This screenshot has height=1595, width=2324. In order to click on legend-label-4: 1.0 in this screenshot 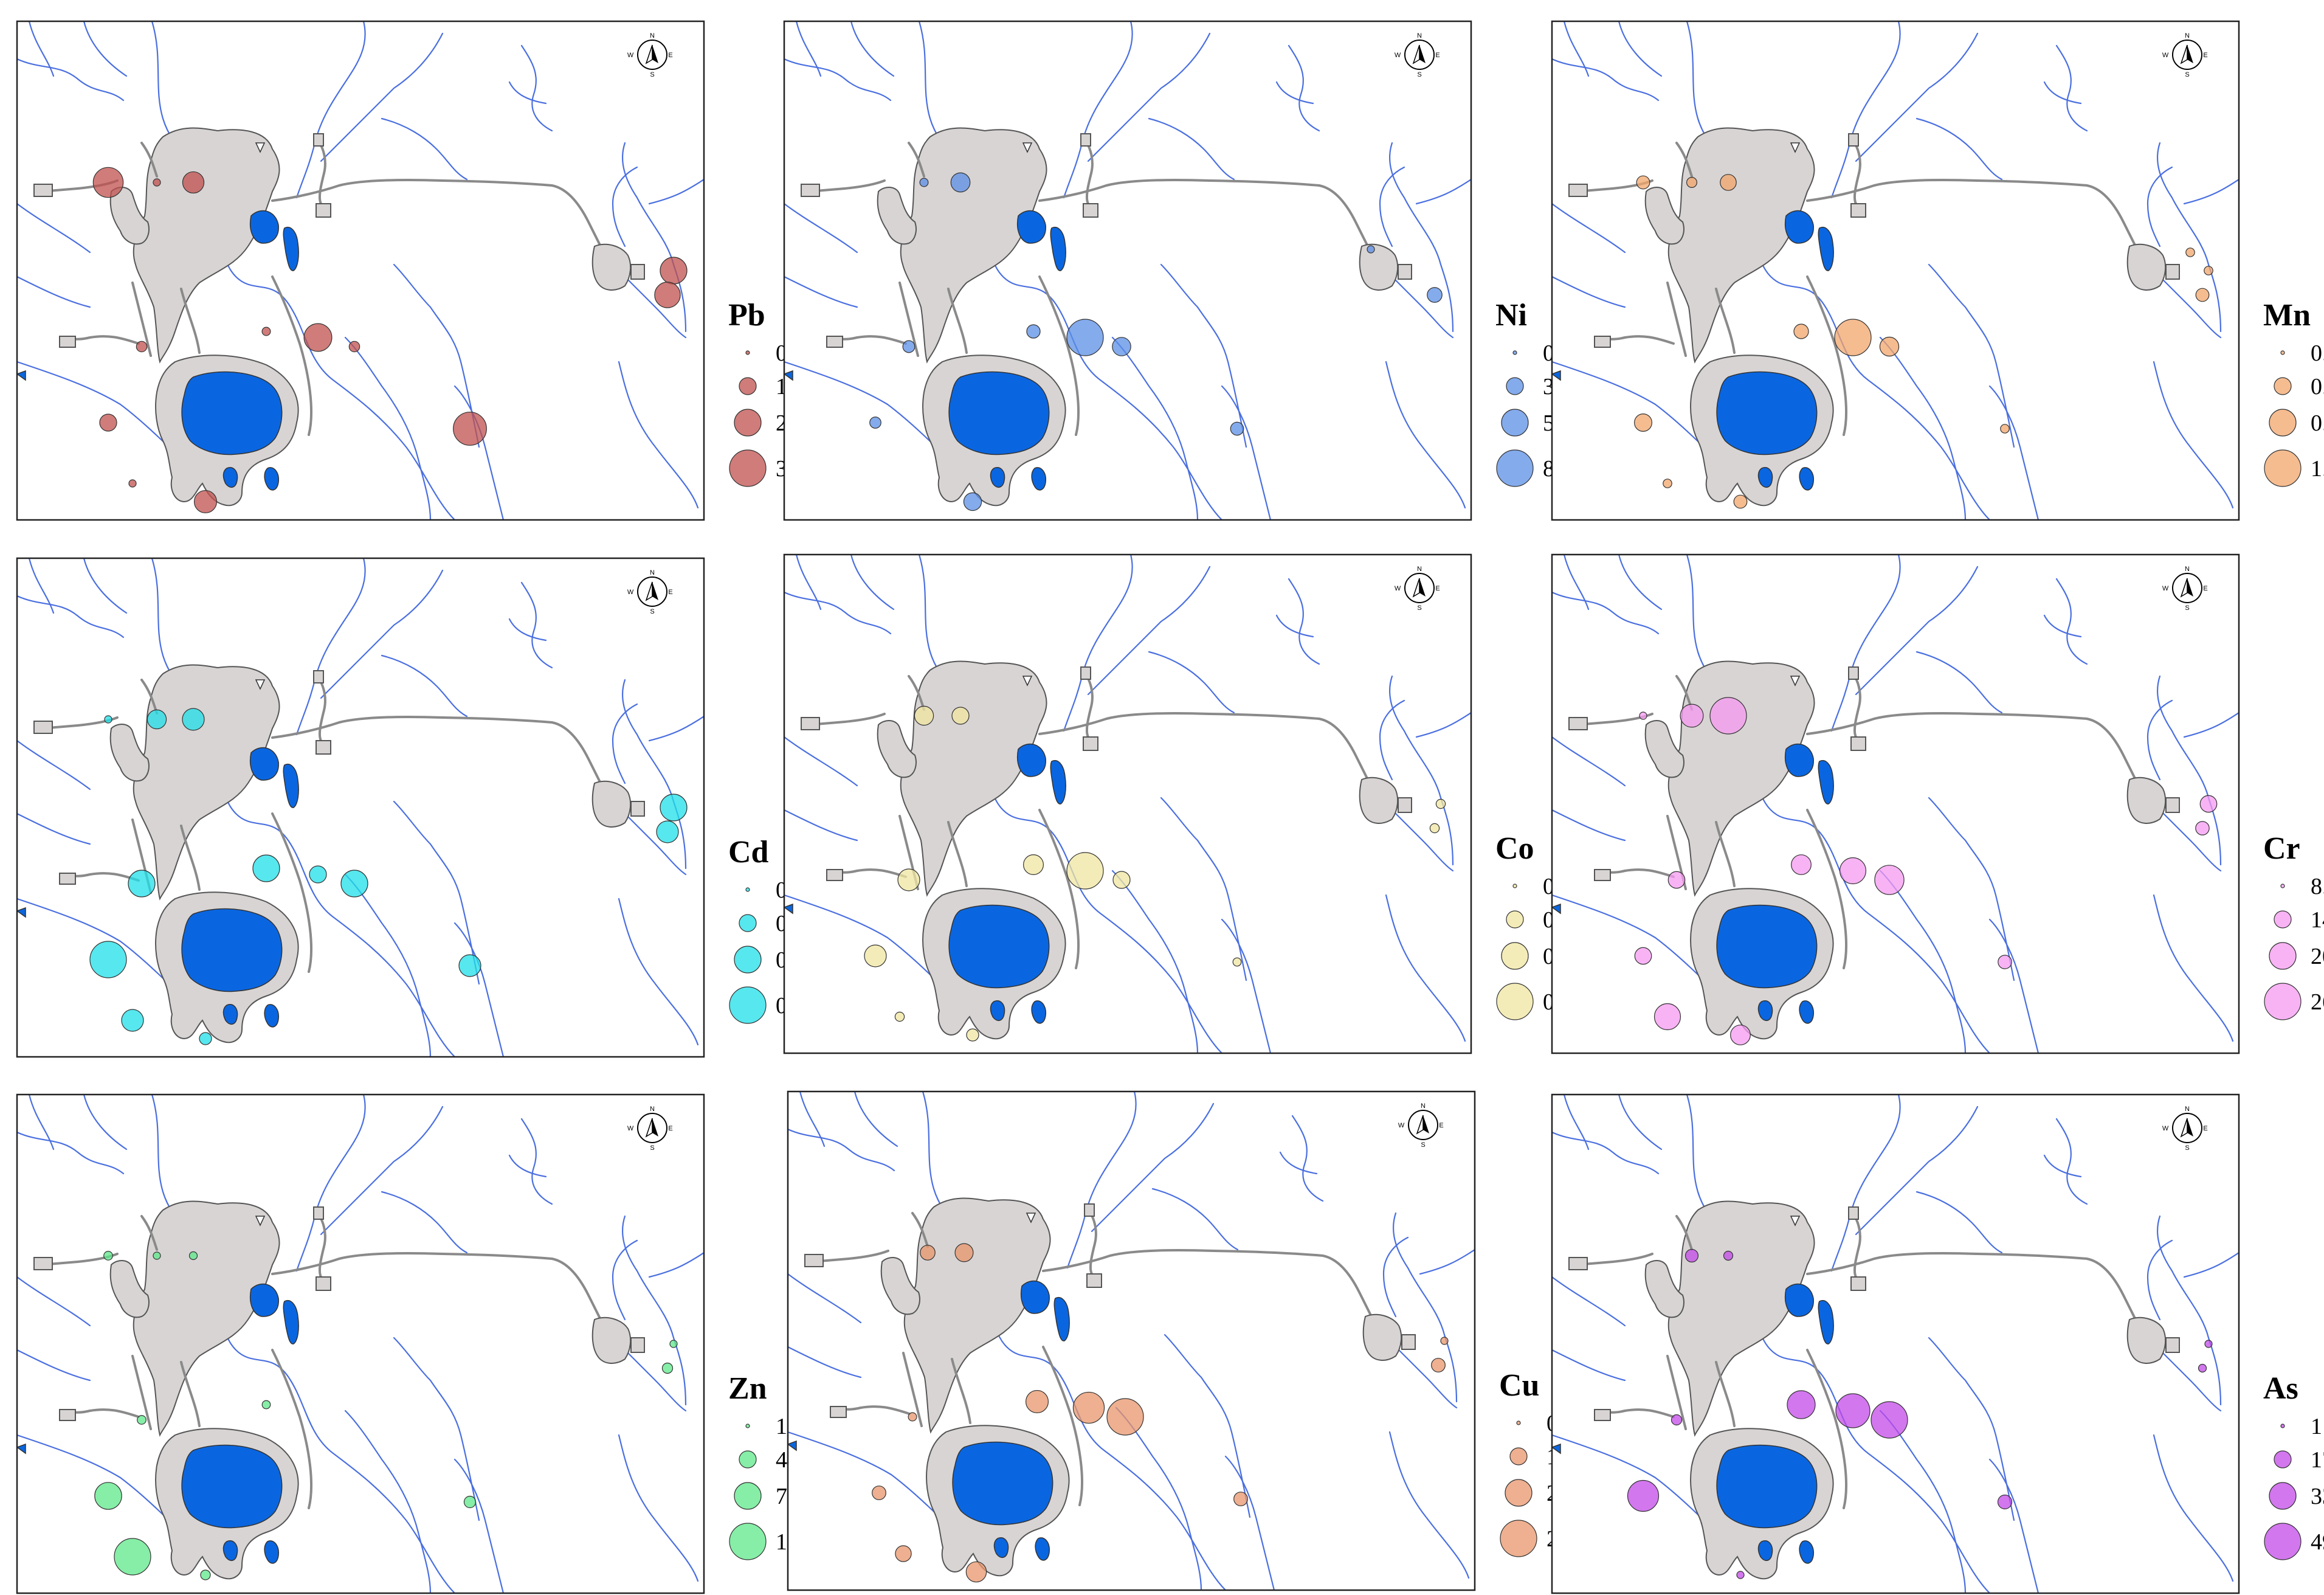, I will do `click(2317, 469)`.